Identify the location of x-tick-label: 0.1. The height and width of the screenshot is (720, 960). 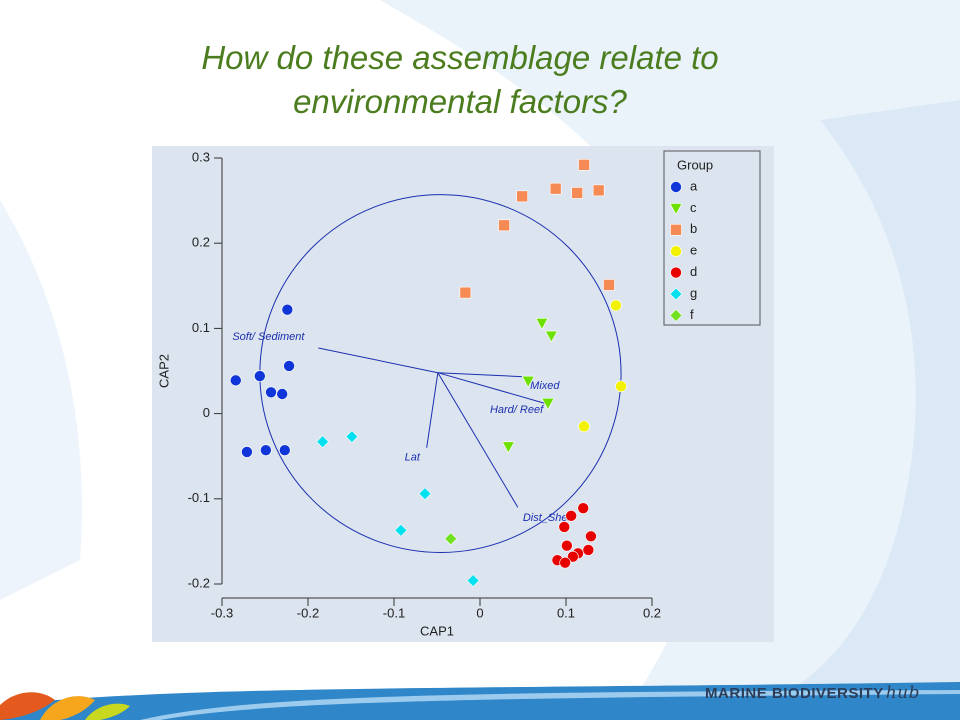
(566, 612).